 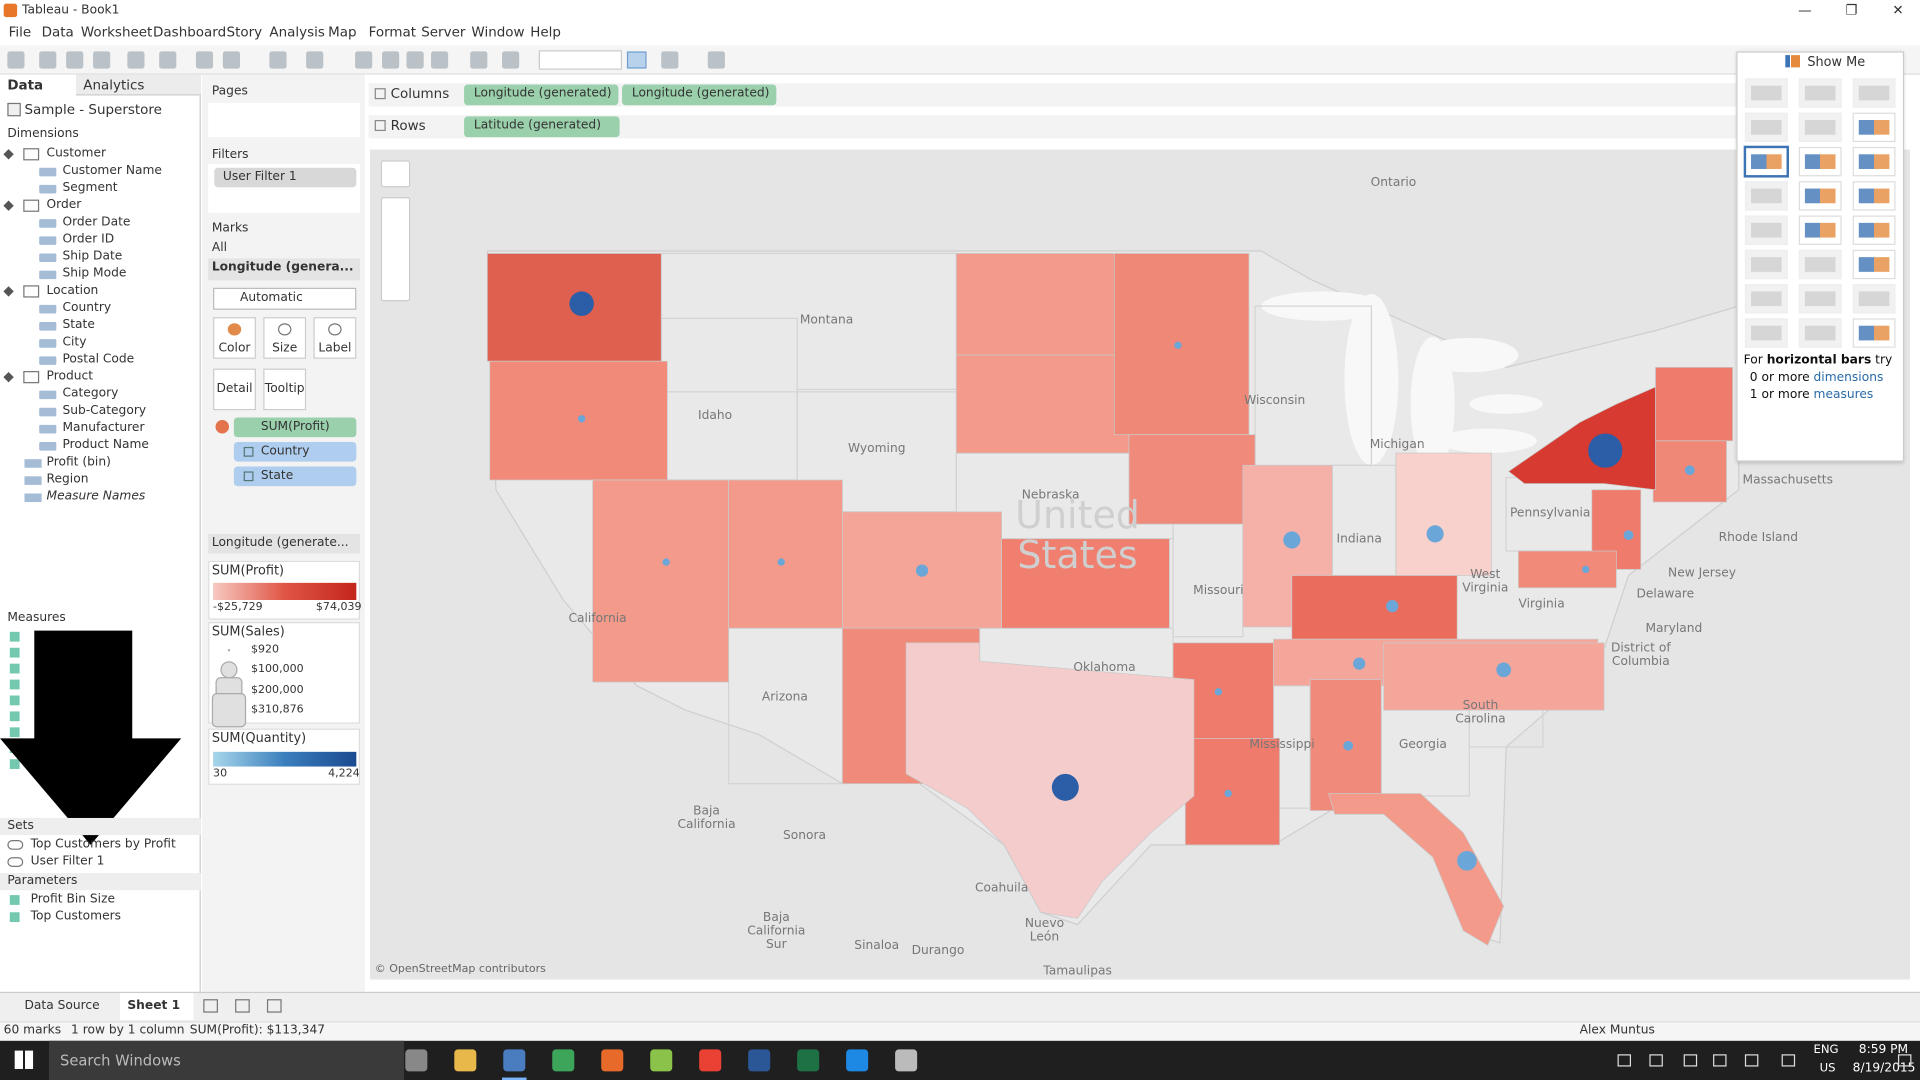 I want to click on menu-item: Map, so click(x=342, y=32).